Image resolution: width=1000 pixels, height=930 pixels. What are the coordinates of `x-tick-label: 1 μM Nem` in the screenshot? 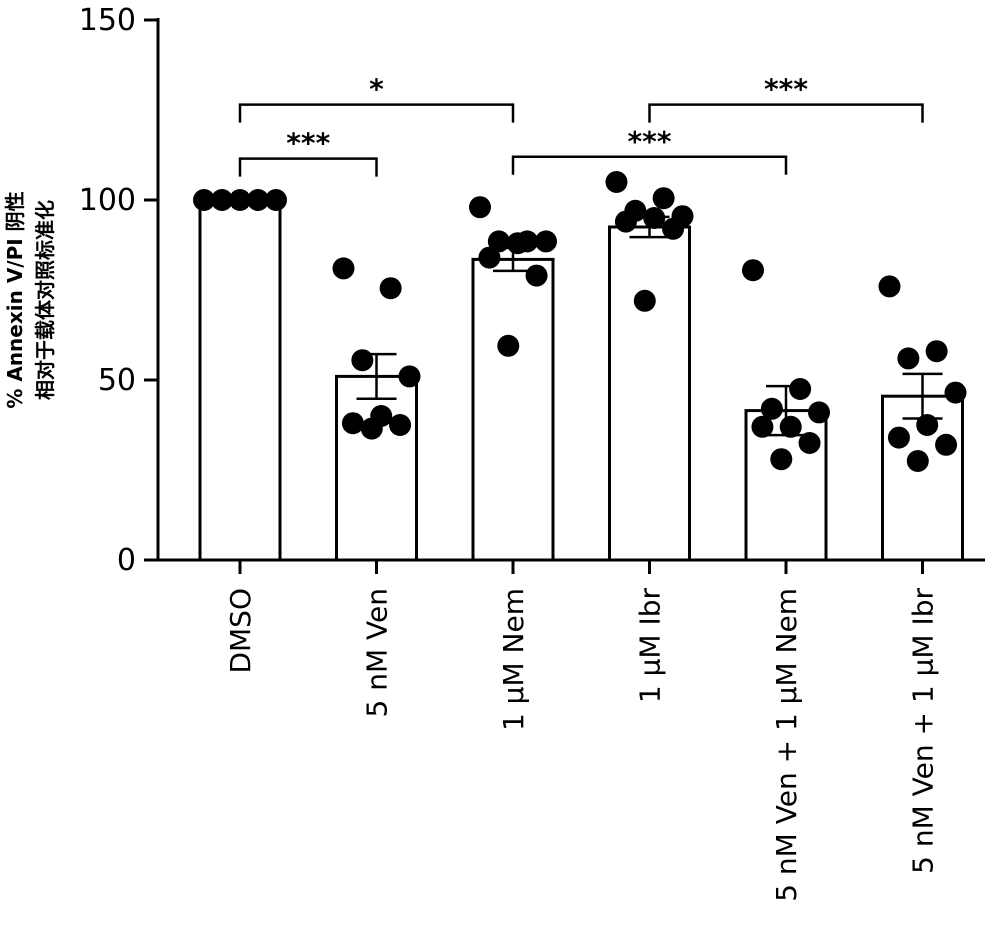 It's located at (513, 659).